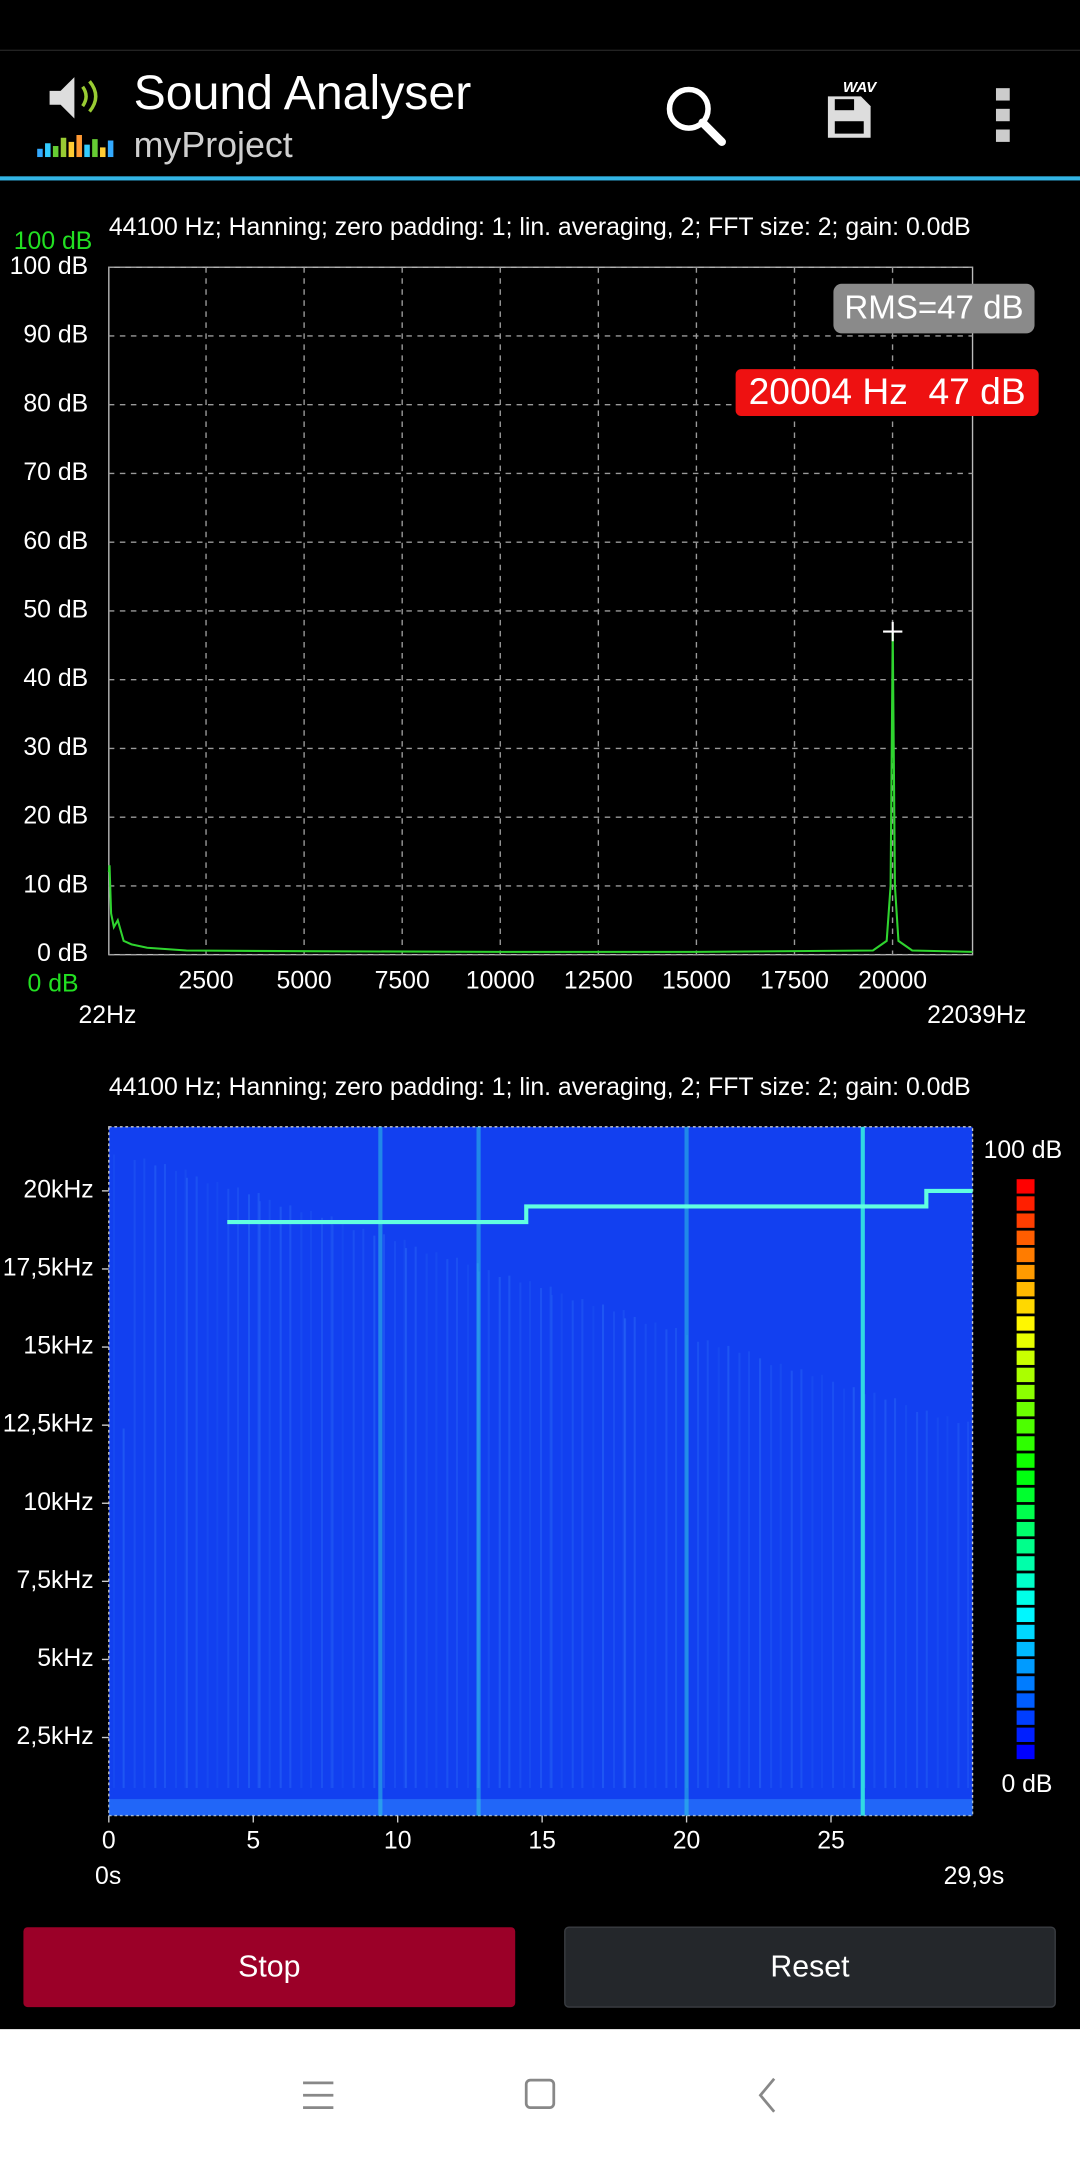 The image size is (1080, 2160). I want to click on nav-menu-button, so click(318, 2095).